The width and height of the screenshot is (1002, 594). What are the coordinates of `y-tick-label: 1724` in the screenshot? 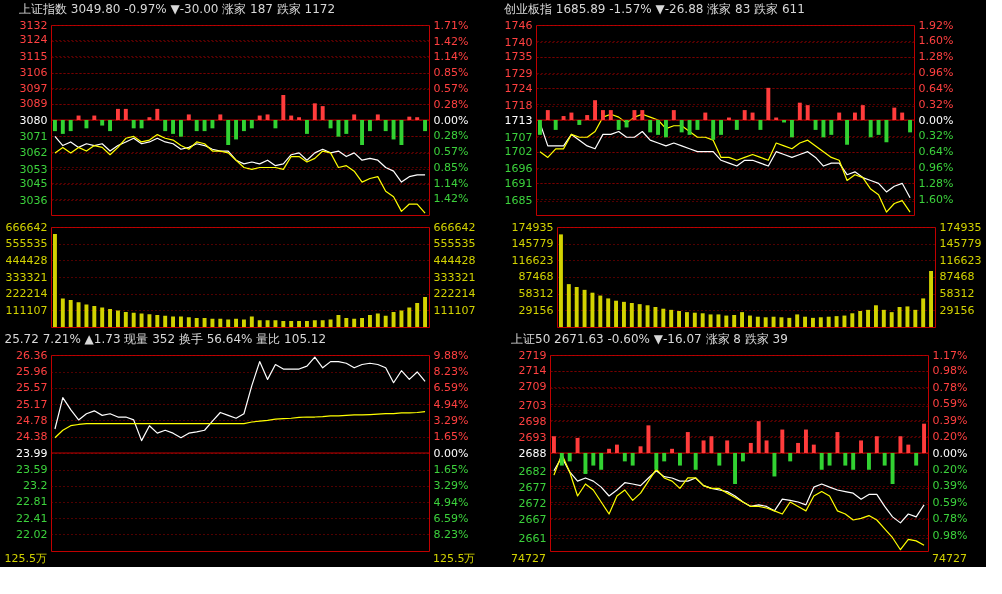 It's located at (518, 88).